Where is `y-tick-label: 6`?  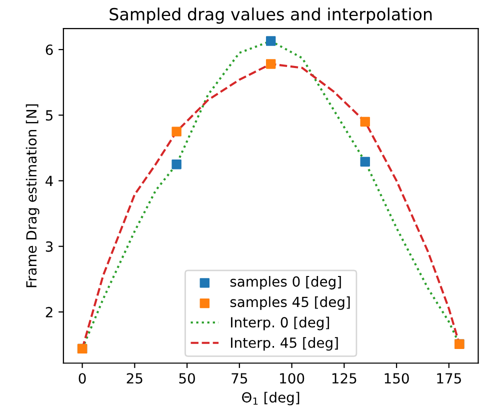 y-tick-label: 6 is located at coordinates (49, 50).